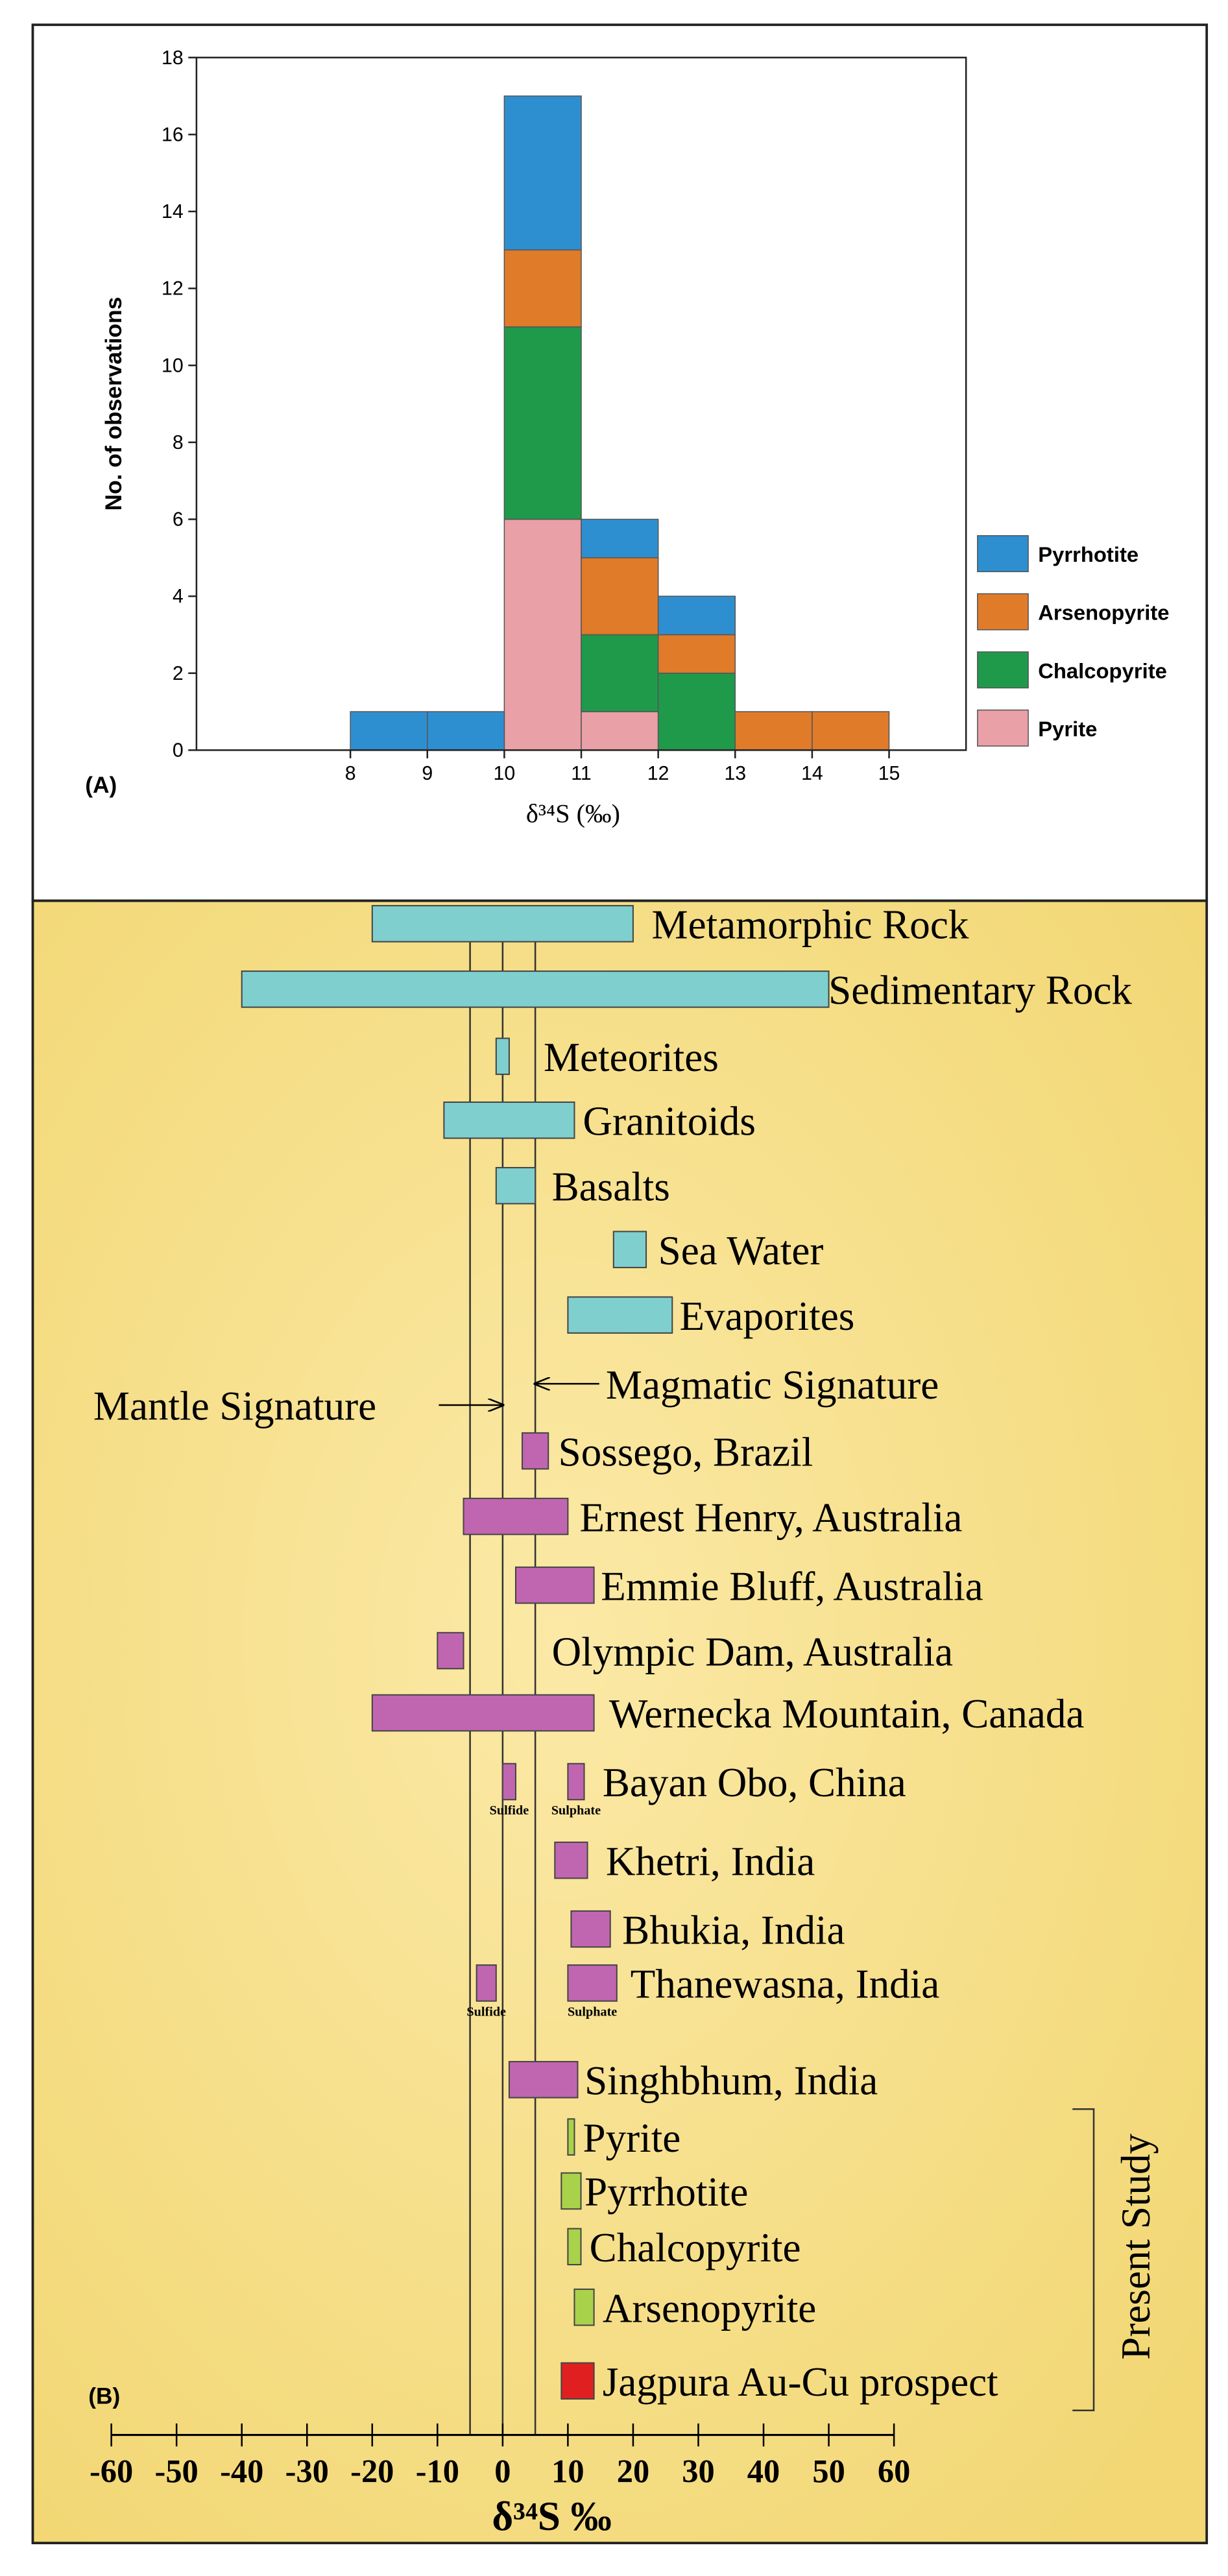  Describe the element at coordinates (666, 2192) in the screenshot. I see `row-label: Pyrrhotite` at that location.